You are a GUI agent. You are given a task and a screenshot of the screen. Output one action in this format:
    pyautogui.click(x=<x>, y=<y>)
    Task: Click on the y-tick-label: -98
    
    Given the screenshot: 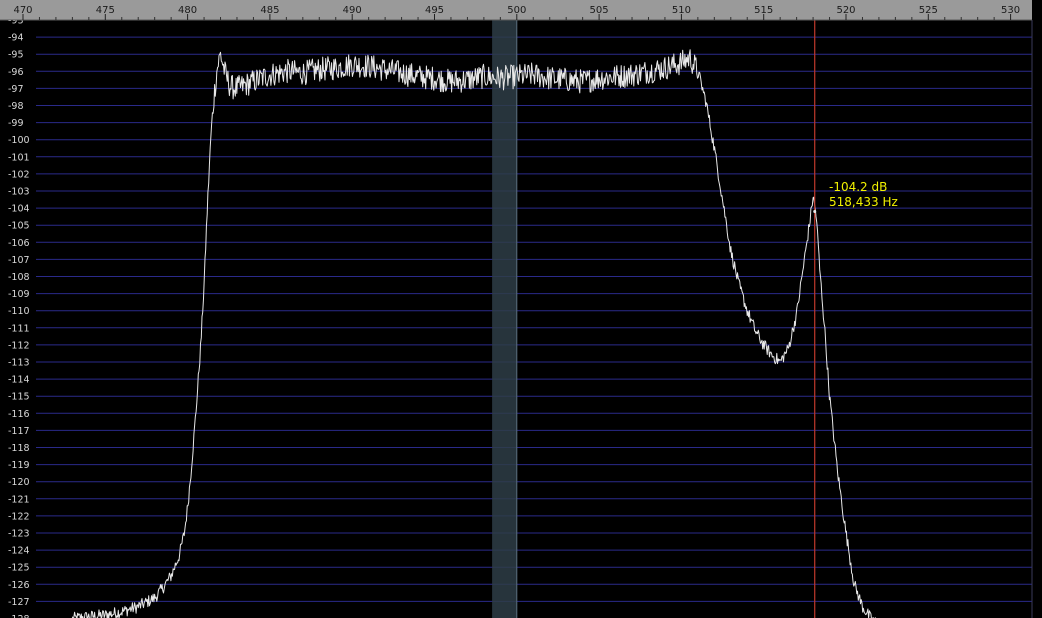 What is the action you would take?
    pyautogui.click(x=16, y=106)
    